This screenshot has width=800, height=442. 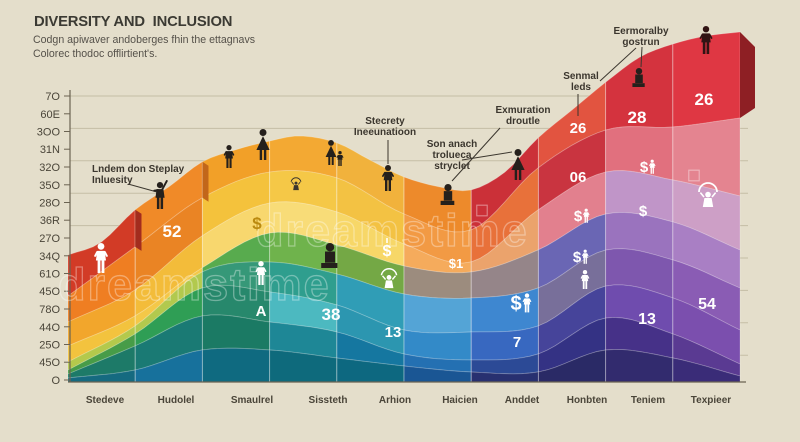 I want to click on svg-text: DIVERSITY AND INCLUSION, so click(x=133, y=22).